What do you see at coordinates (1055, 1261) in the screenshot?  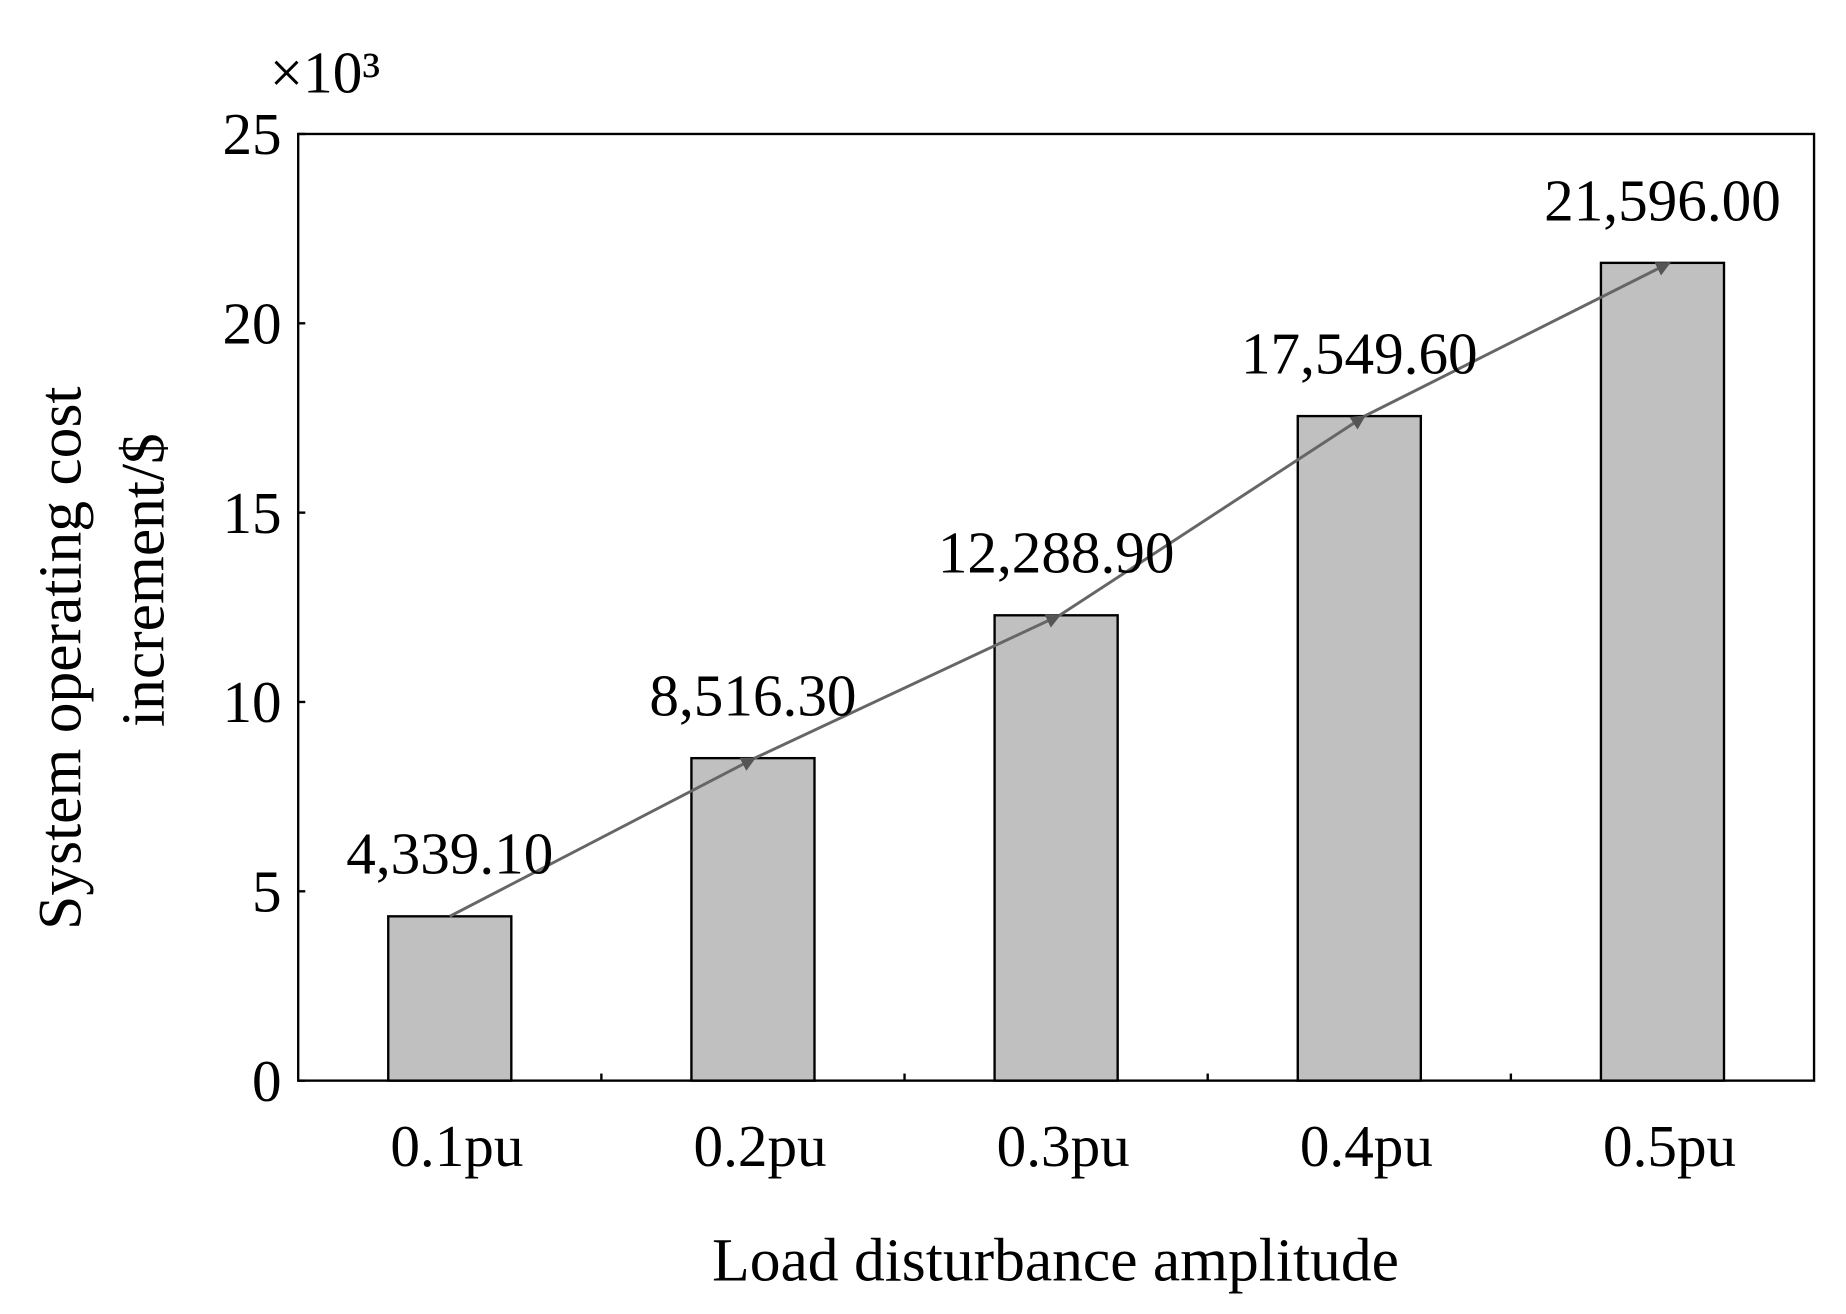 I see `x-axis-title: Load disturbance amplitude` at bounding box center [1055, 1261].